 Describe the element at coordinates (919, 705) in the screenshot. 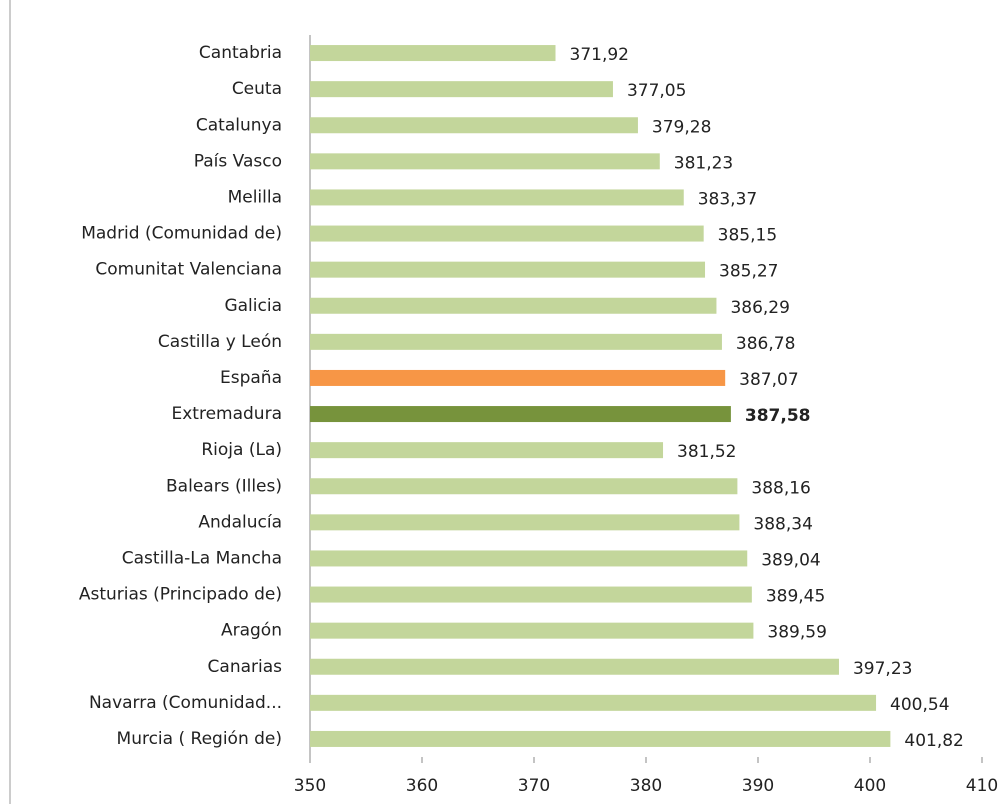

I see `value-label: 400,54` at that location.